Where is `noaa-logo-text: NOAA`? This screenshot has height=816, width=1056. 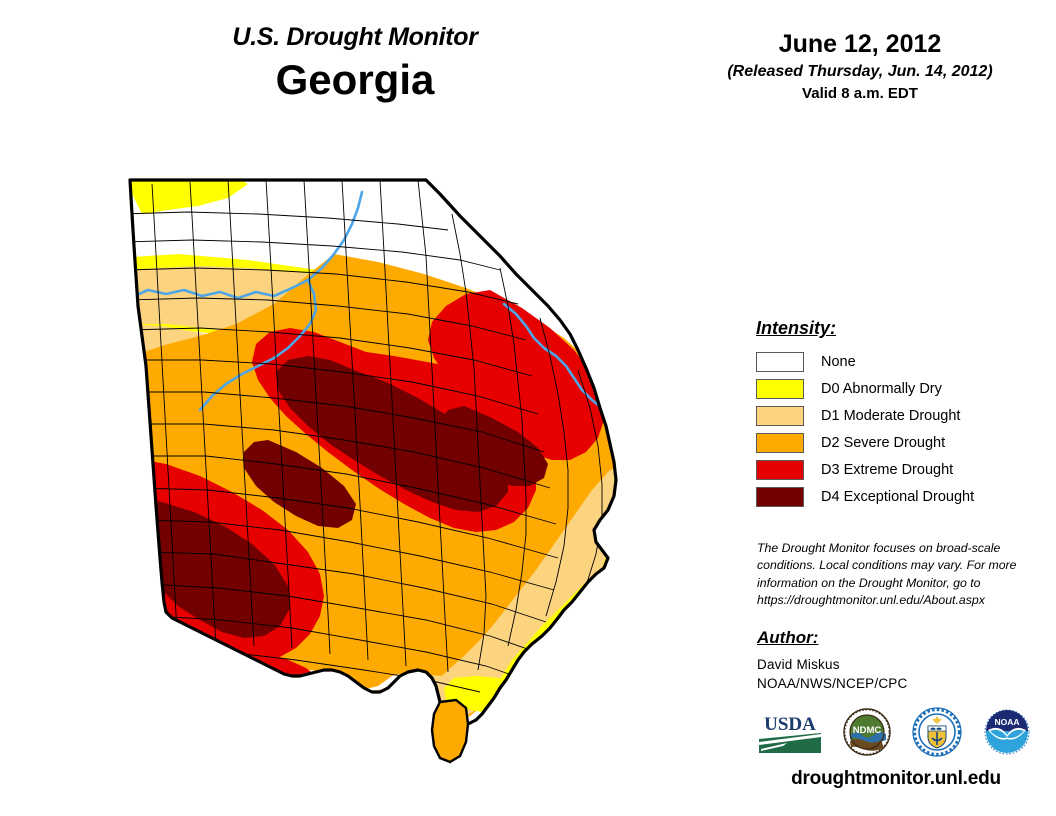 noaa-logo-text: NOAA is located at coordinates (1006, 722).